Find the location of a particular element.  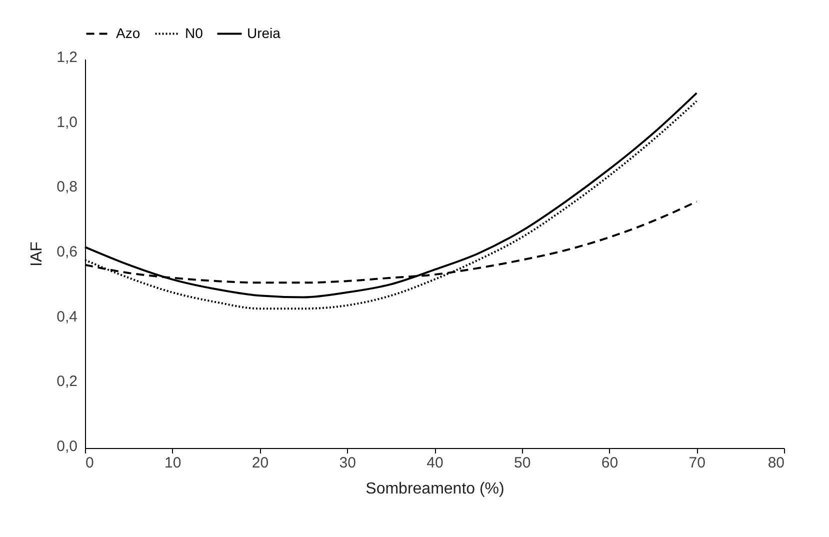

x-tick-label: 50 is located at coordinates (522, 463).